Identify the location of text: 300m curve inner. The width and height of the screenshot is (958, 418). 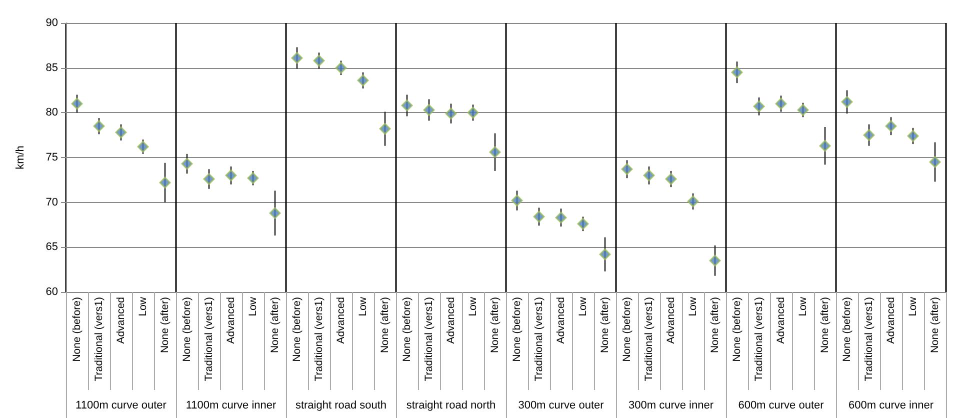
(671, 406).